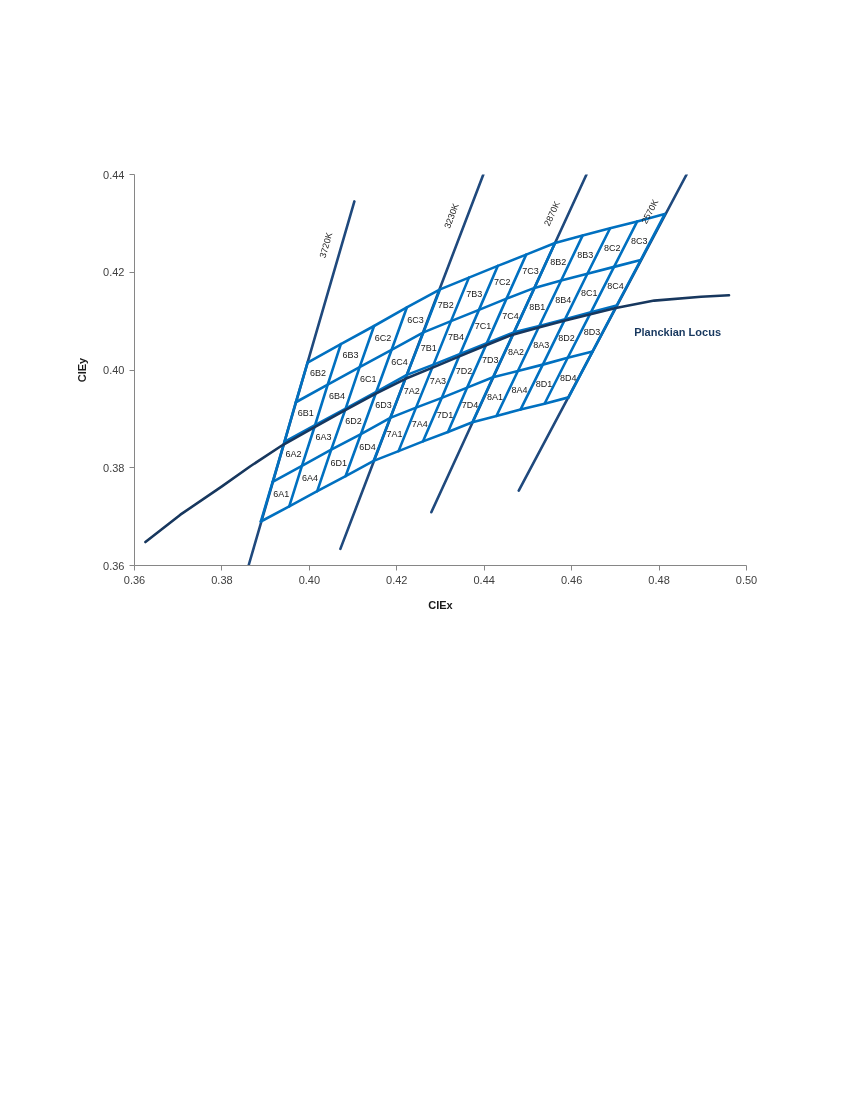 The width and height of the screenshot is (850, 1100). Describe the element at coordinates (399, 362) in the screenshot. I see `annotation: 6C4` at that location.